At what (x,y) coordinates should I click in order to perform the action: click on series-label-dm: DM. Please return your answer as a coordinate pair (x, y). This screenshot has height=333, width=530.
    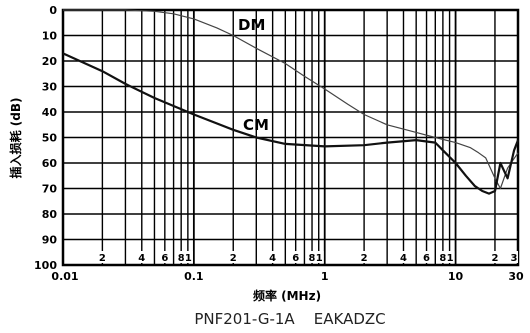
    Looking at the image, I should click on (251, 25).